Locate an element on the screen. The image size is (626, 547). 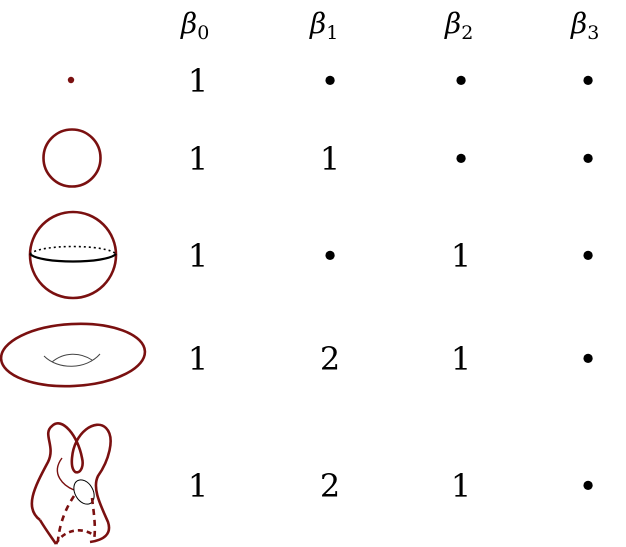
cell-sphere-beta-3: • is located at coordinates (588, 256).